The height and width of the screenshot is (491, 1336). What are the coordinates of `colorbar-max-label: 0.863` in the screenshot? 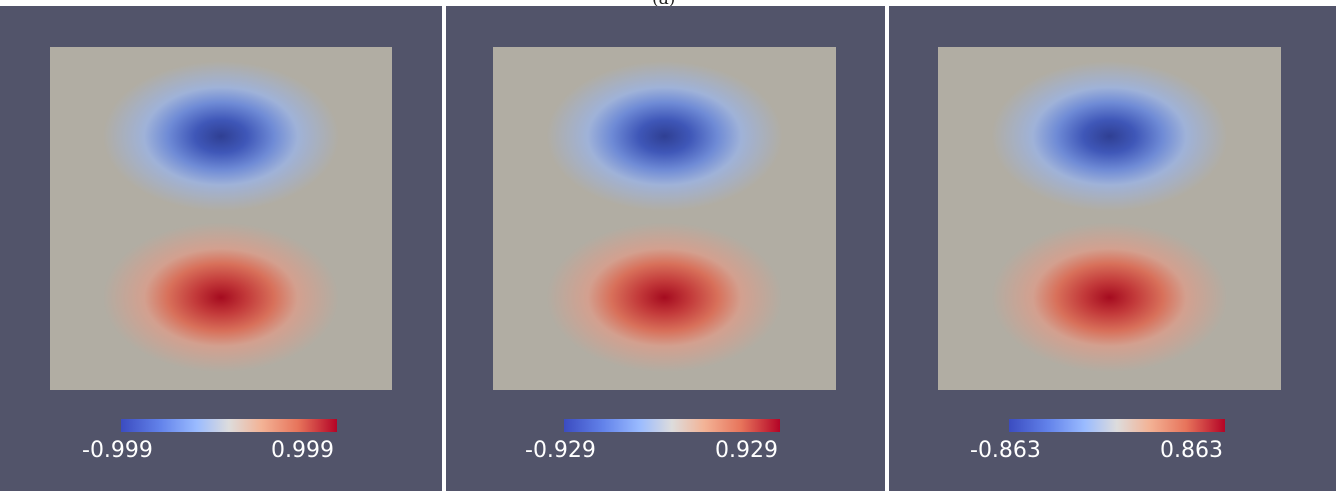 It's located at (1191, 450).